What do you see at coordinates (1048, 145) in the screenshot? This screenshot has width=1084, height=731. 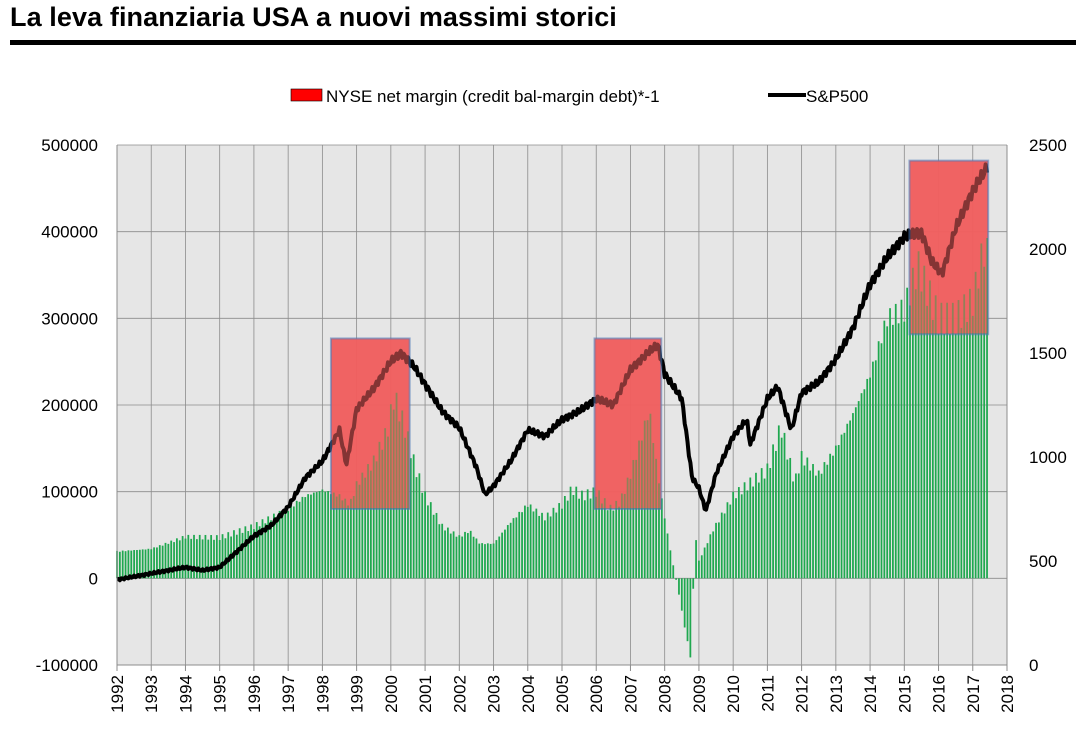 I see `y-right-tick-label: 2500` at bounding box center [1048, 145].